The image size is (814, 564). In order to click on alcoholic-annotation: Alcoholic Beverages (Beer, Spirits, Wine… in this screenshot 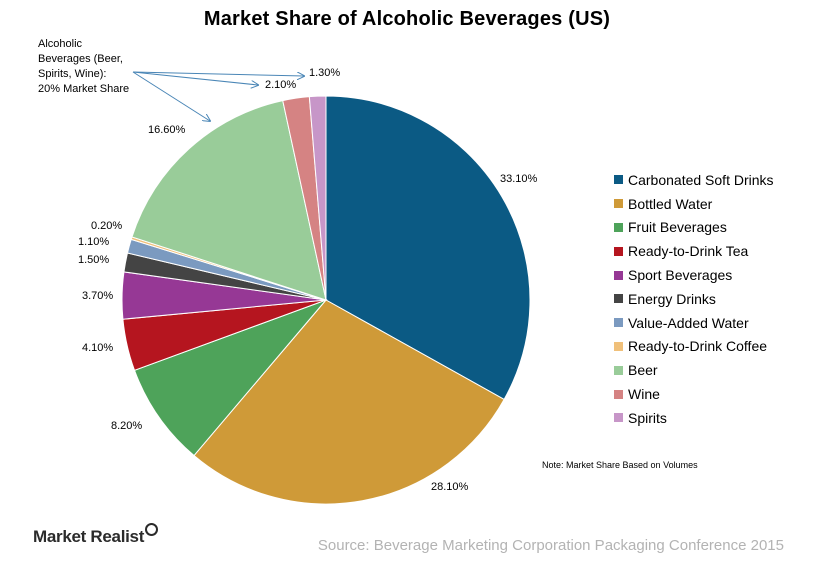, I will do `click(98, 67)`.